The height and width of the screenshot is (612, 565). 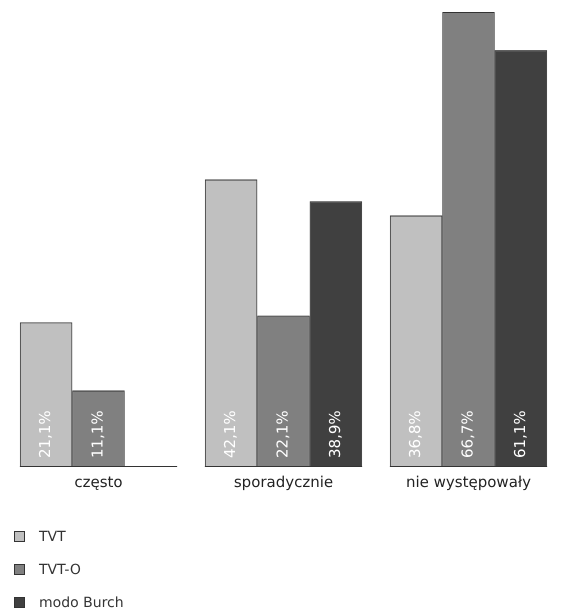 What do you see at coordinates (467, 434) in the screenshot?
I see `data-label: 66,7%` at bounding box center [467, 434].